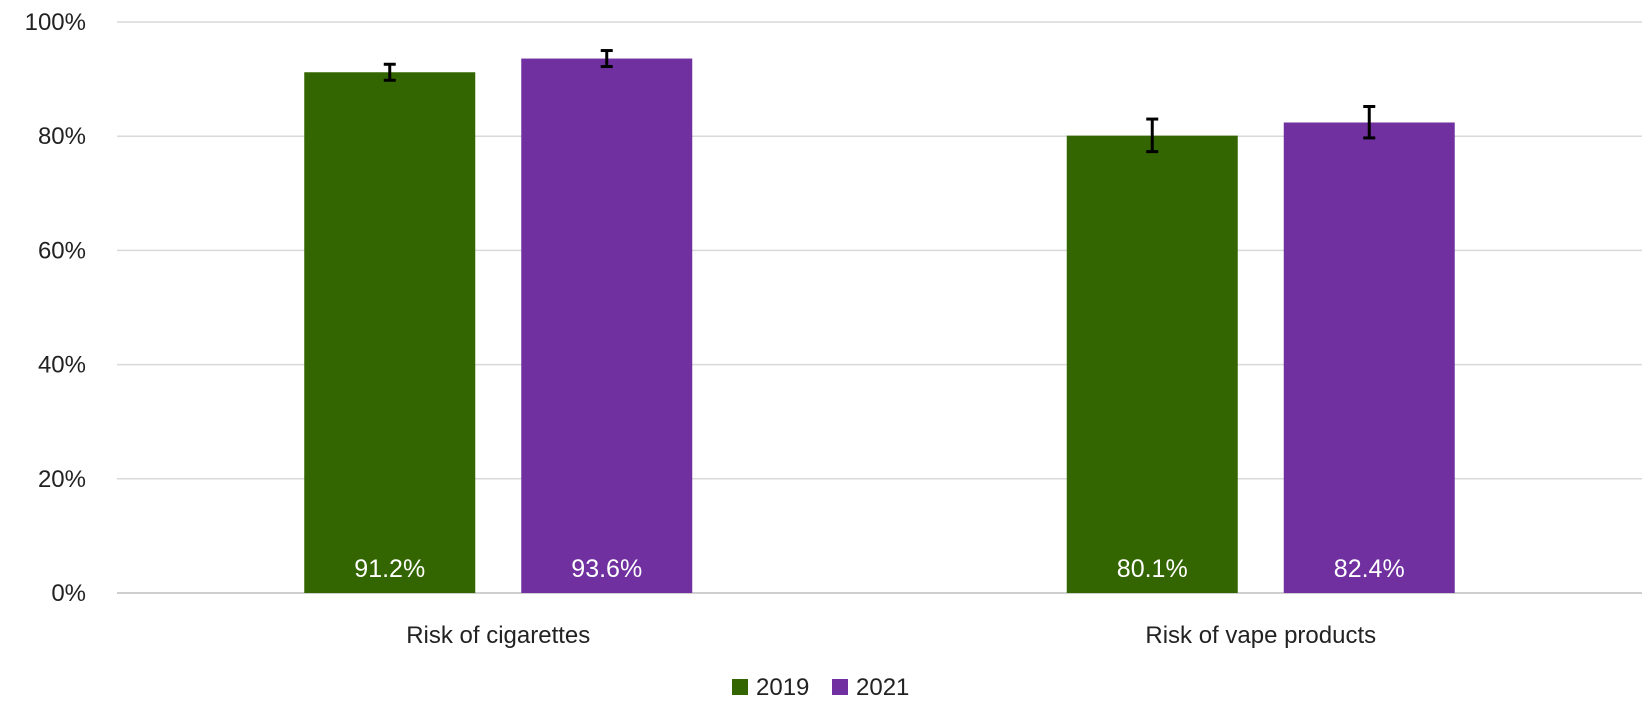 This screenshot has height=708, width=1642. I want to click on y-axis-ticks: 0% 20% 40% 60% 80% 100%, so click(55, 308).